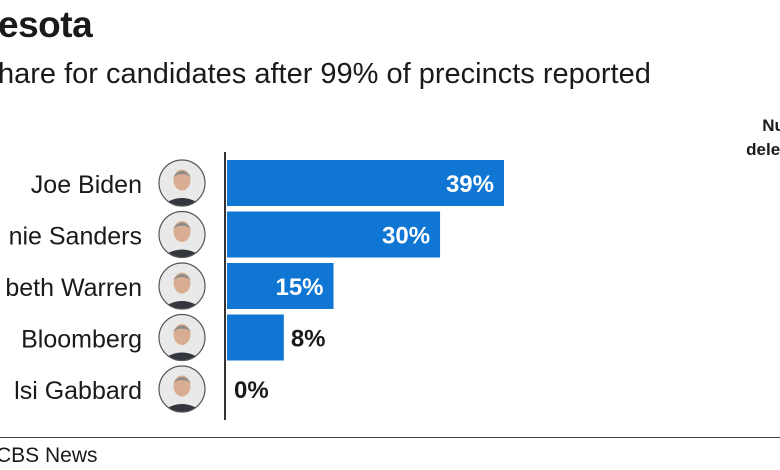  Describe the element at coordinates (81, 340) in the screenshot. I see `category-label: Bloomberg` at that location.